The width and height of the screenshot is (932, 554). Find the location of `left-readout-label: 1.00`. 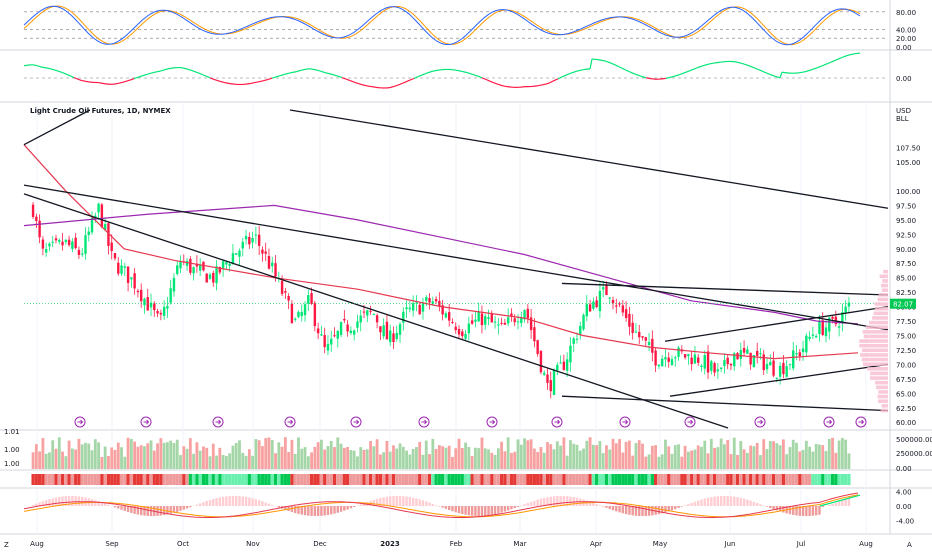

left-readout-label: 1.00 is located at coordinates (12, 450).